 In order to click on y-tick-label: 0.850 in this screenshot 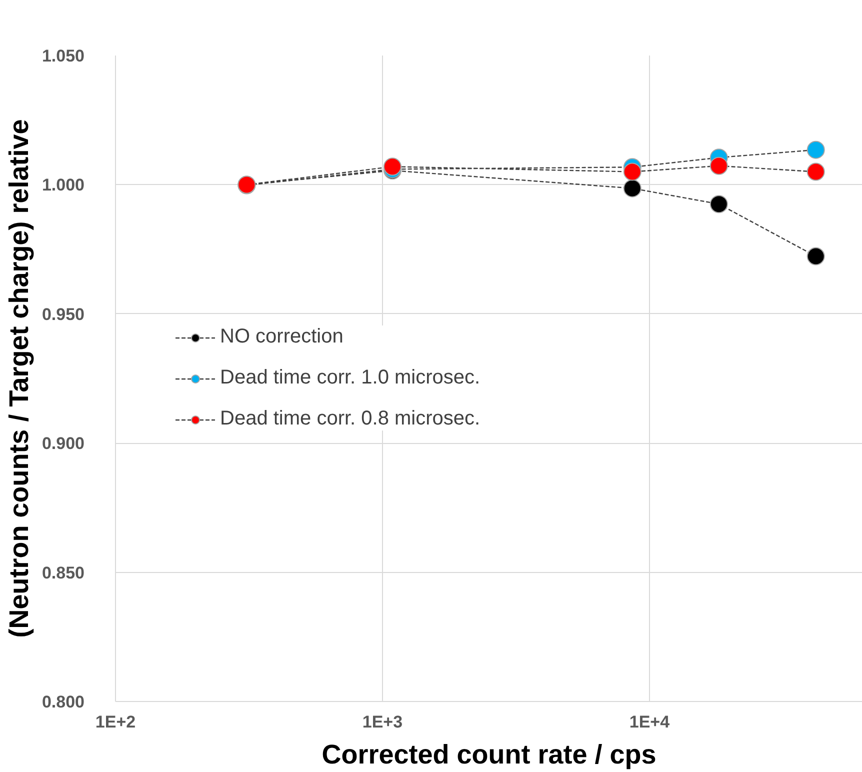, I will do `click(63, 572)`.